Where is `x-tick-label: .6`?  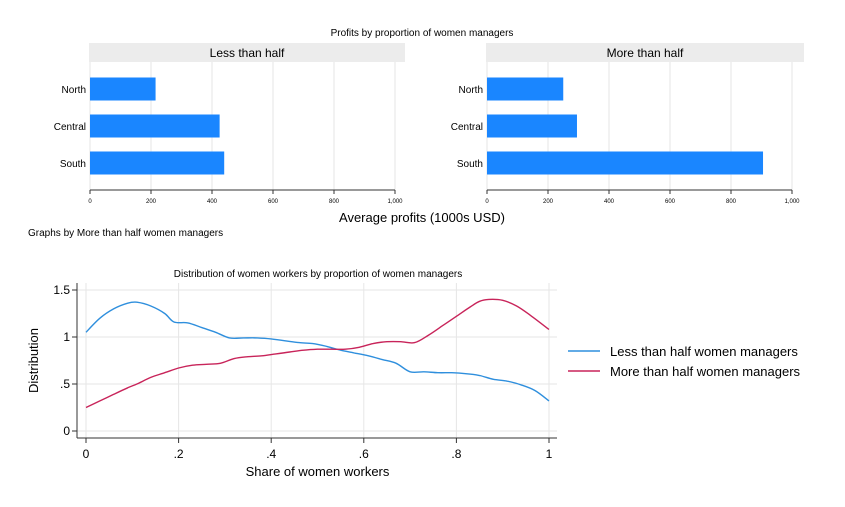 x-tick-label: .6 is located at coordinates (364, 454).